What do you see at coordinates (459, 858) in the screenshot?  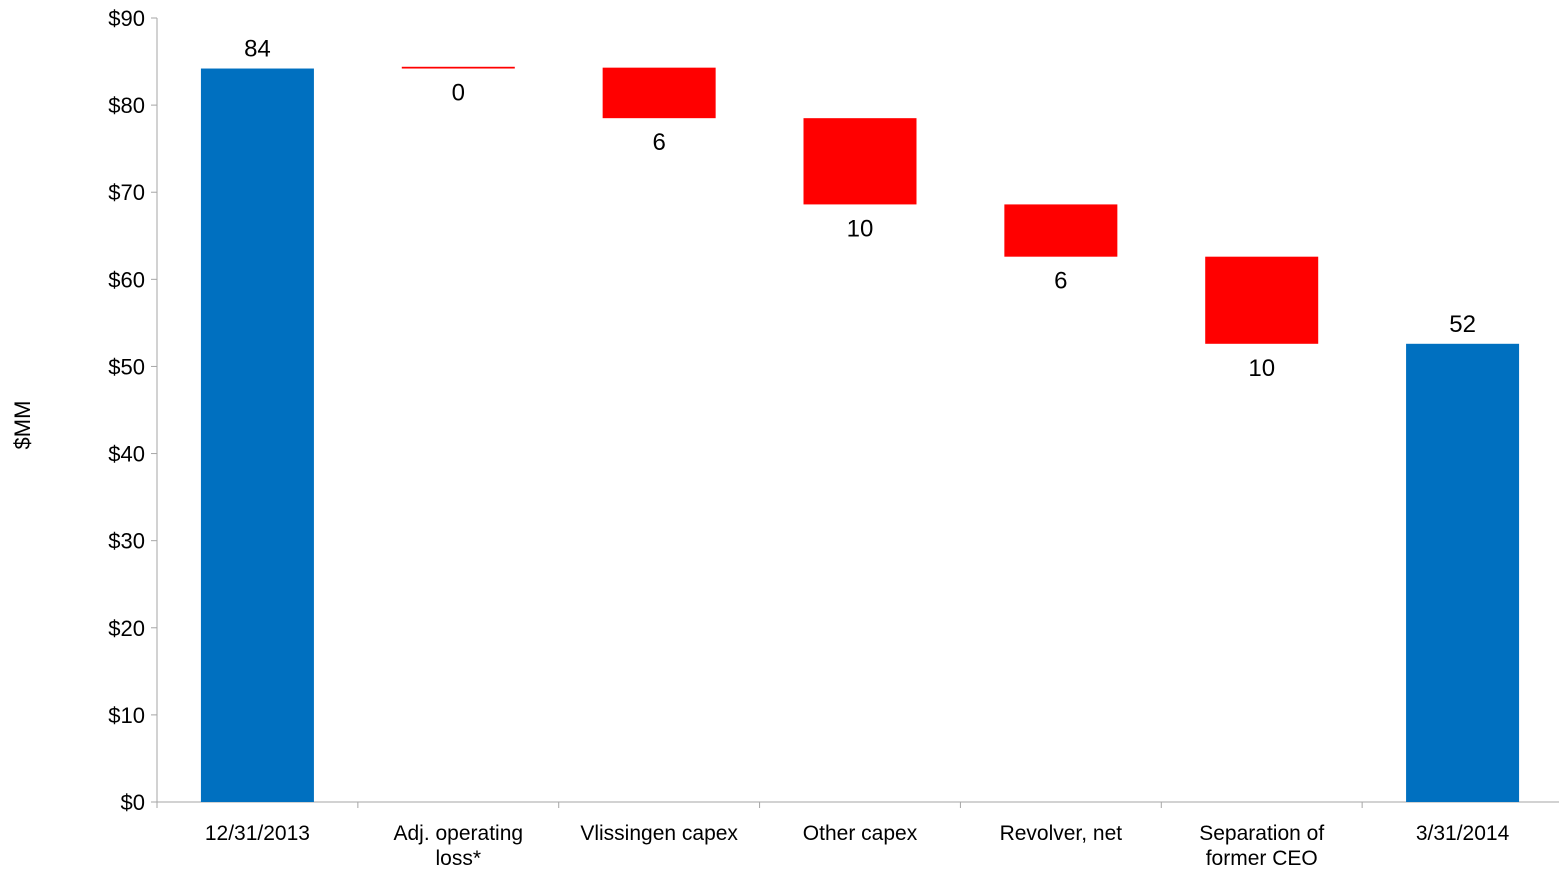 I see `x-tick-label: loss*` at bounding box center [459, 858].